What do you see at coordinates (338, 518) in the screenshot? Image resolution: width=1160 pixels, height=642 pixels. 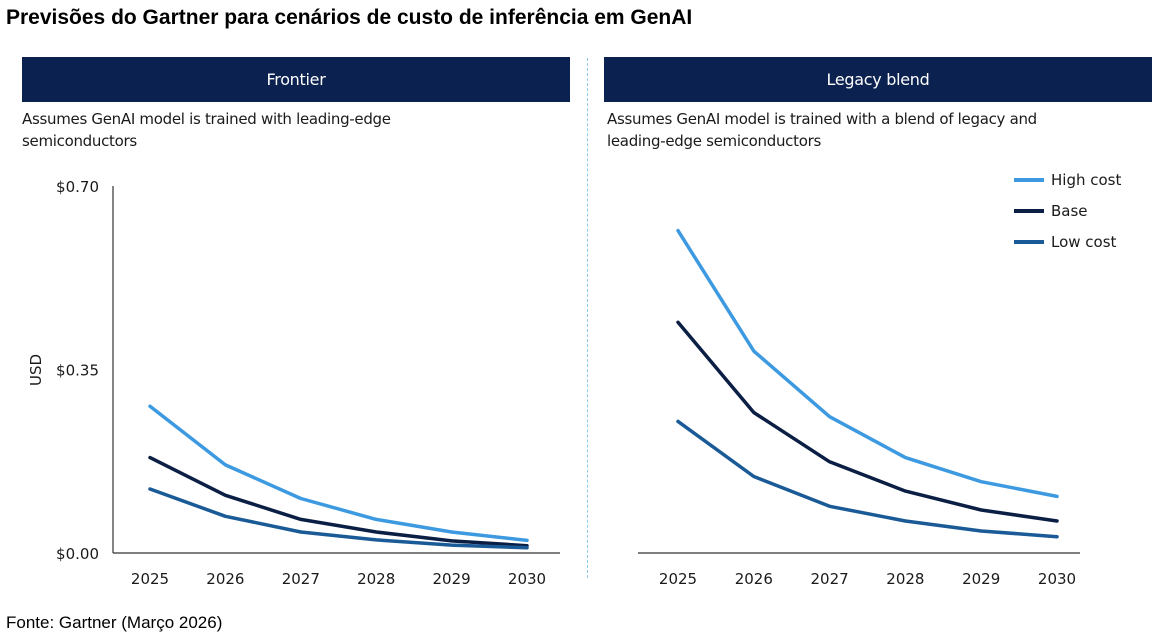 I see `frontier-series-low-cost-line` at bounding box center [338, 518].